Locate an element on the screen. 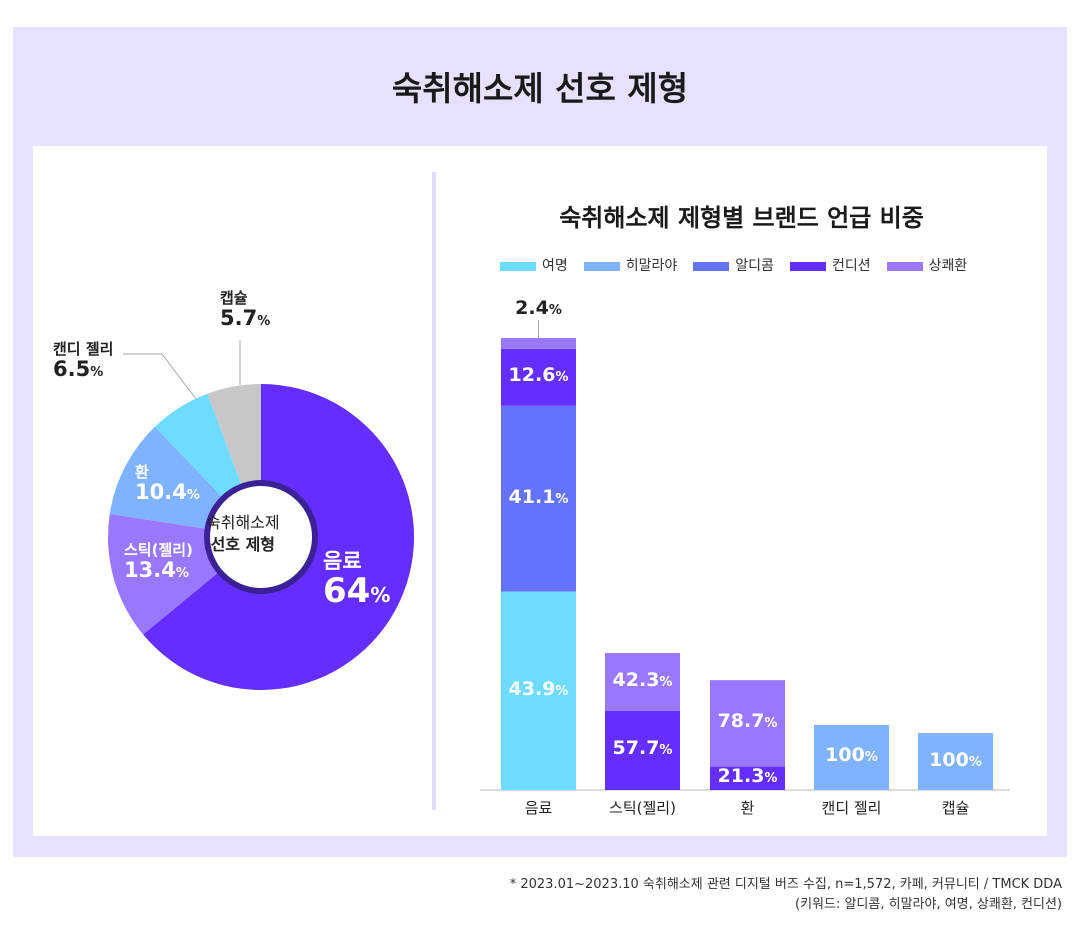 The width and height of the screenshot is (1080, 935). legend-label: 알디콤 is located at coordinates (754, 266).